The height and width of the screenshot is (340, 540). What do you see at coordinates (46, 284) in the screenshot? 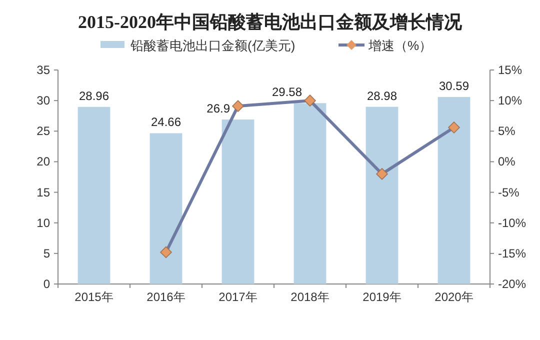
I see `y-tick-label: 0` at bounding box center [46, 284].